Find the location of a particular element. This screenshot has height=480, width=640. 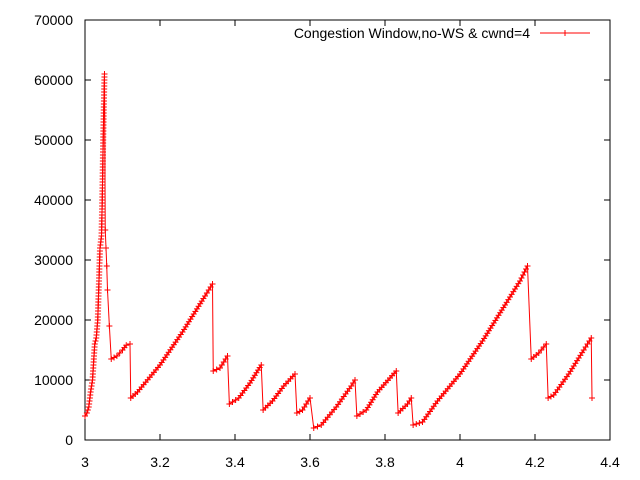

y-tick-label: 40000 is located at coordinates (53, 200).